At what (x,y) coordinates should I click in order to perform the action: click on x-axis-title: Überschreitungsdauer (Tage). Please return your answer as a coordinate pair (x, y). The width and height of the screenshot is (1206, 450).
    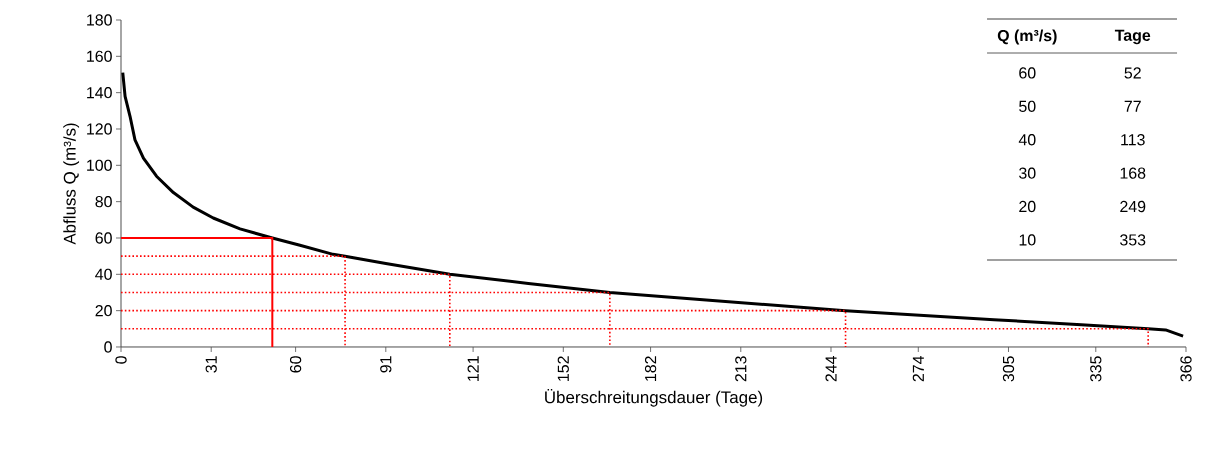
    Looking at the image, I should click on (654, 397).